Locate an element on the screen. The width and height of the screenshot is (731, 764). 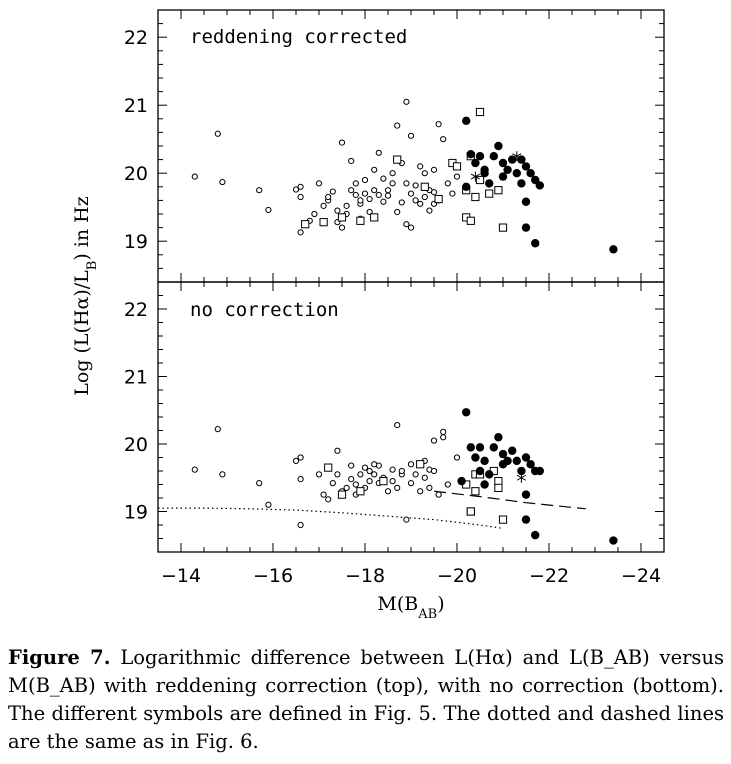
y-axis-label: Log (L(Hα)/LB) in Hz is located at coordinates (85, 296).